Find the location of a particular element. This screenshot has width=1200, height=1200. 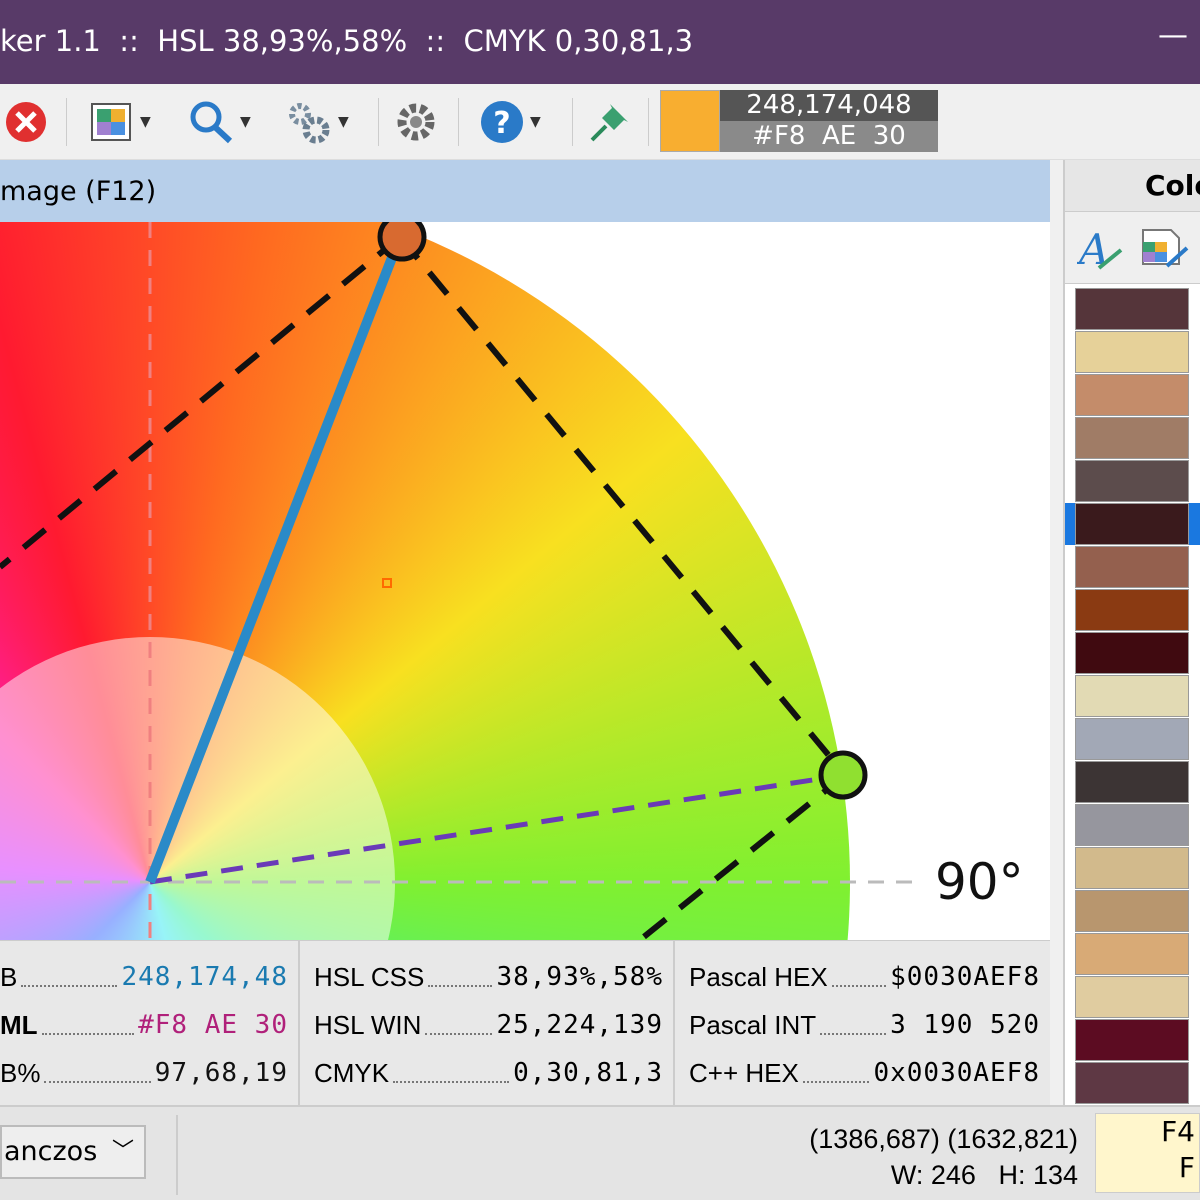

value-row: CMYK 0,30,81,3 is located at coordinates (488, 1073).